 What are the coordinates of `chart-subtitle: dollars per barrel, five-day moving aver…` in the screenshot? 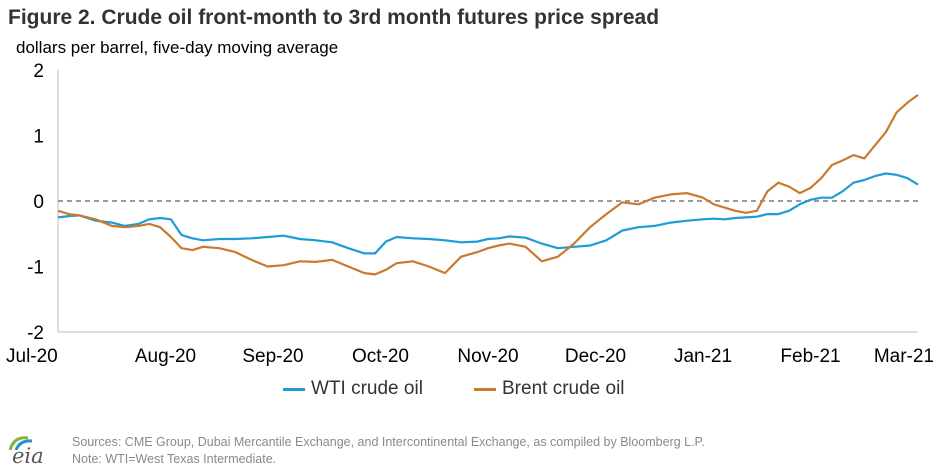 It's located at (177, 47).